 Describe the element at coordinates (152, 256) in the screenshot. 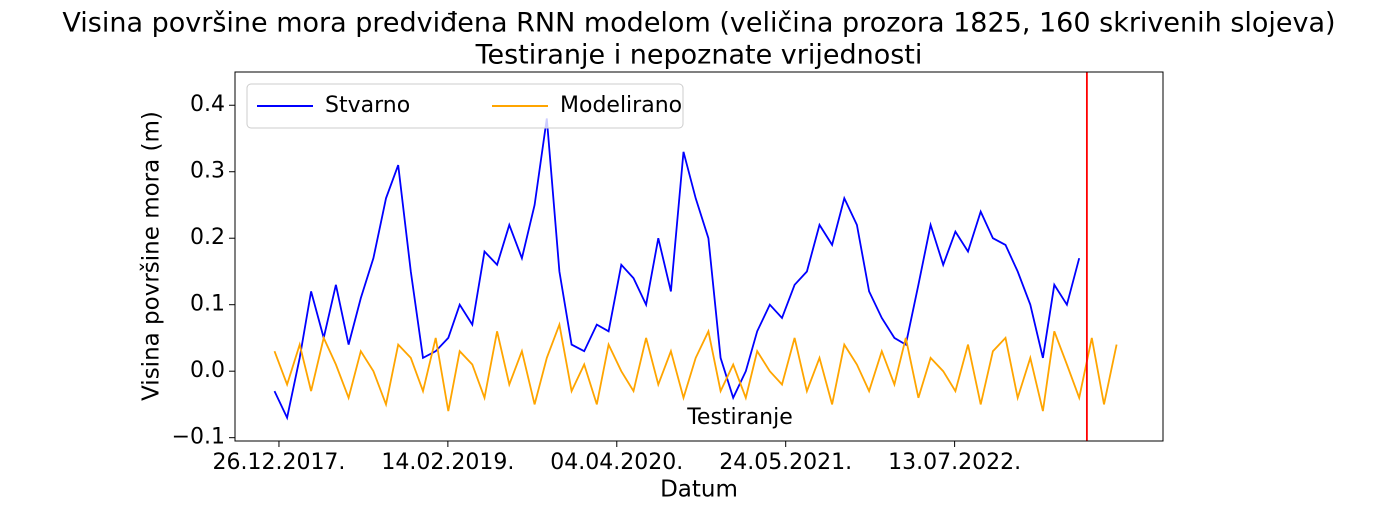

I see `y-axis-label: Visina površine mora (m)` at that location.